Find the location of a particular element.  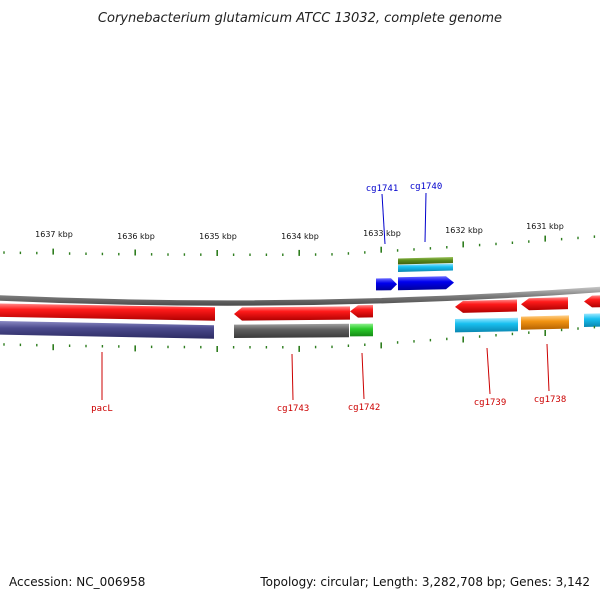

scale-label: 1632 kbp is located at coordinates (464, 230).